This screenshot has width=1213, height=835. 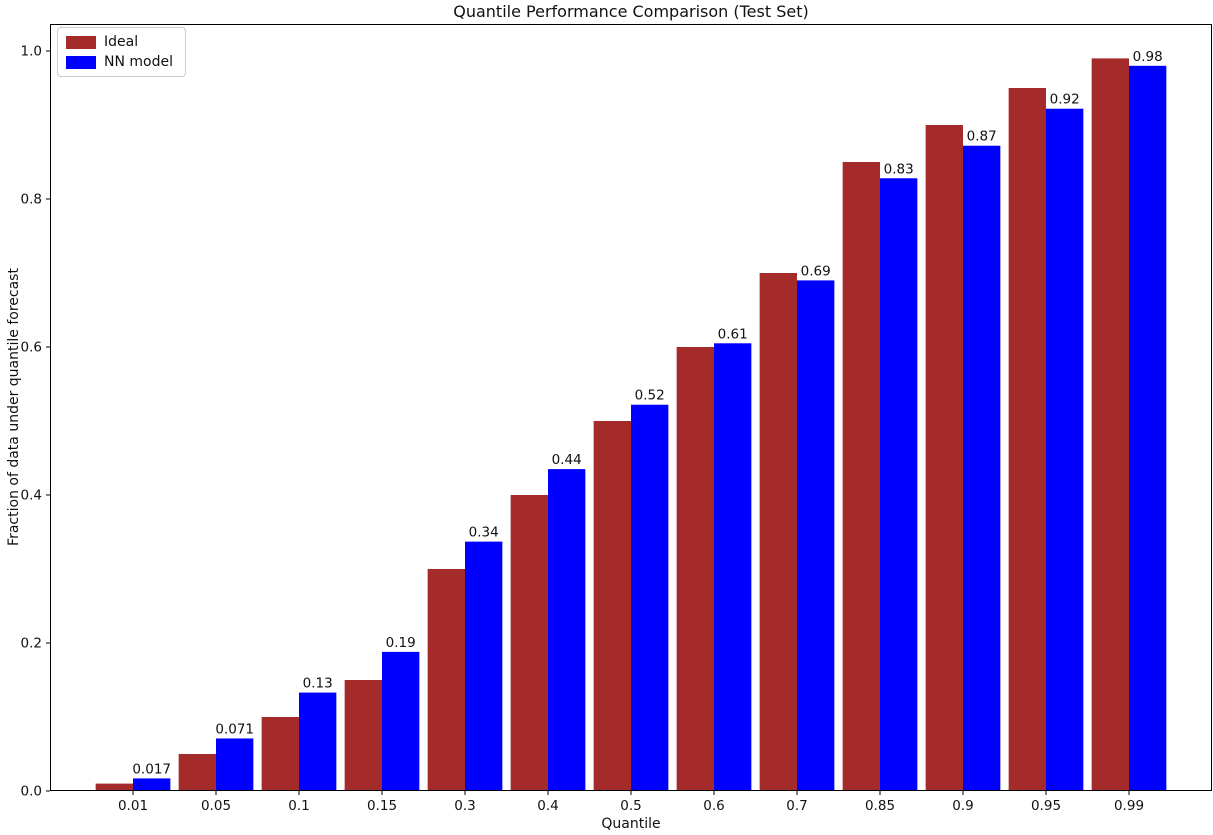 I want to click on bar-value-label: 0.87, so click(x=982, y=137).